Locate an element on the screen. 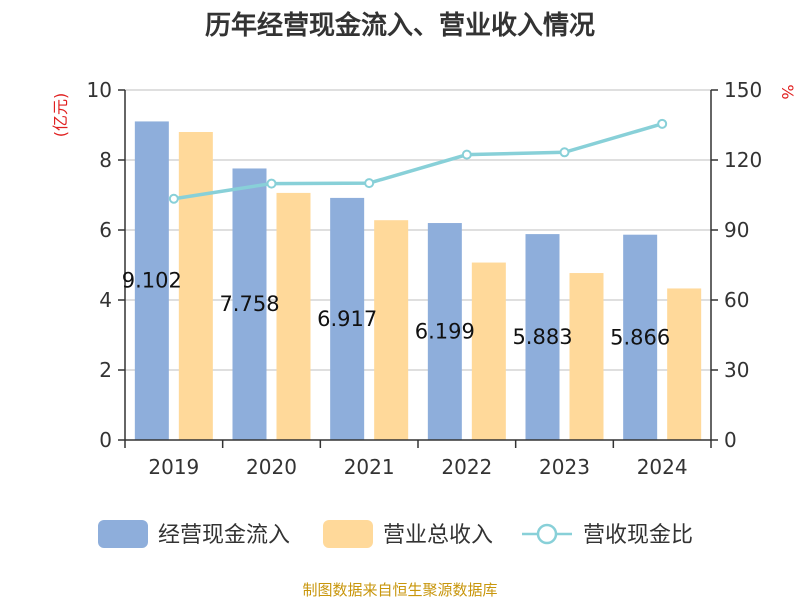 The width and height of the screenshot is (800, 600). legend-label: 营收现金比 is located at coordinates (638, 535).